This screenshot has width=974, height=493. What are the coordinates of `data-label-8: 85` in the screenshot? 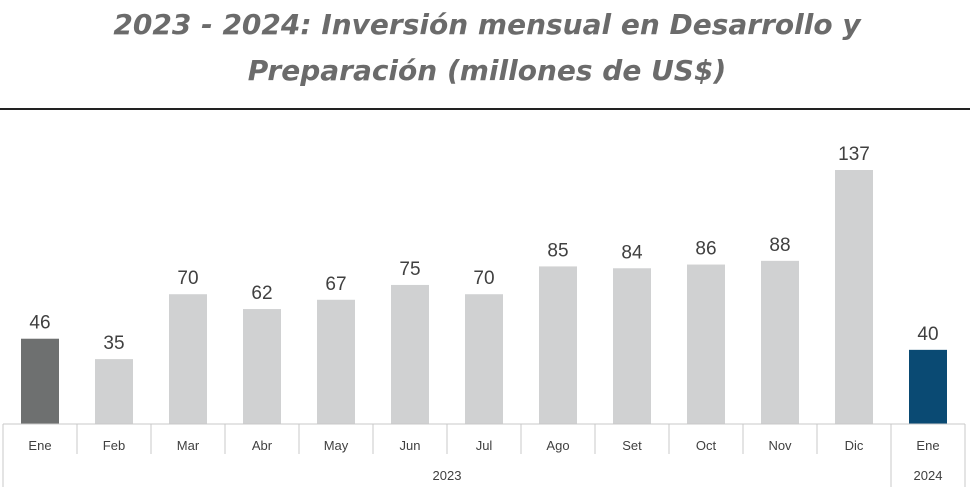 It's located at (557, 250).